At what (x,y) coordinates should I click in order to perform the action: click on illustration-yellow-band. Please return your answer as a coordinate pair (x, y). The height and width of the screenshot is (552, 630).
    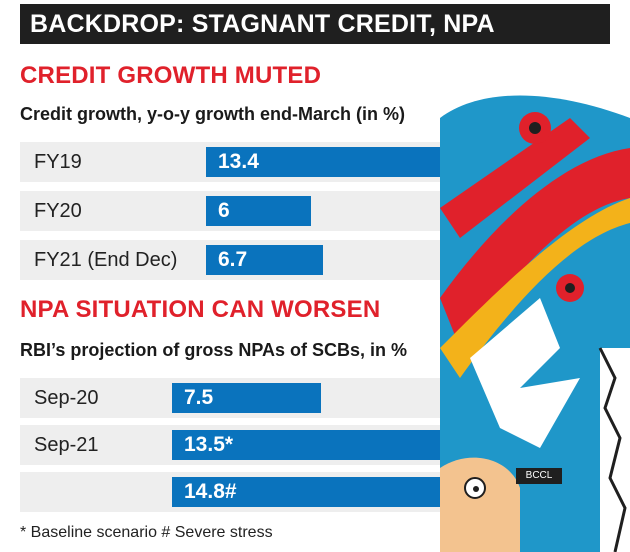
    Looking at the image, I should click on (535, 288).